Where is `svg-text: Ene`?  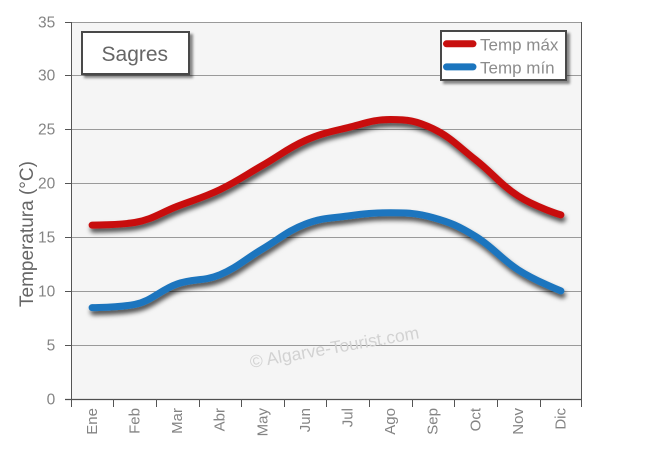
svg-text: Ene is located at coordinates (92, 421).